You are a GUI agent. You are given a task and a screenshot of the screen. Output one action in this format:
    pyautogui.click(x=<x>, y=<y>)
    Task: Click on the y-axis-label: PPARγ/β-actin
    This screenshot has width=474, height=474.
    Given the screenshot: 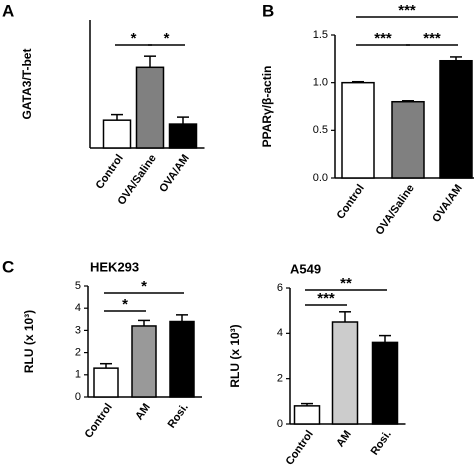 What is the action you would take?
    pyautogui.click(x=267, y=107)
    